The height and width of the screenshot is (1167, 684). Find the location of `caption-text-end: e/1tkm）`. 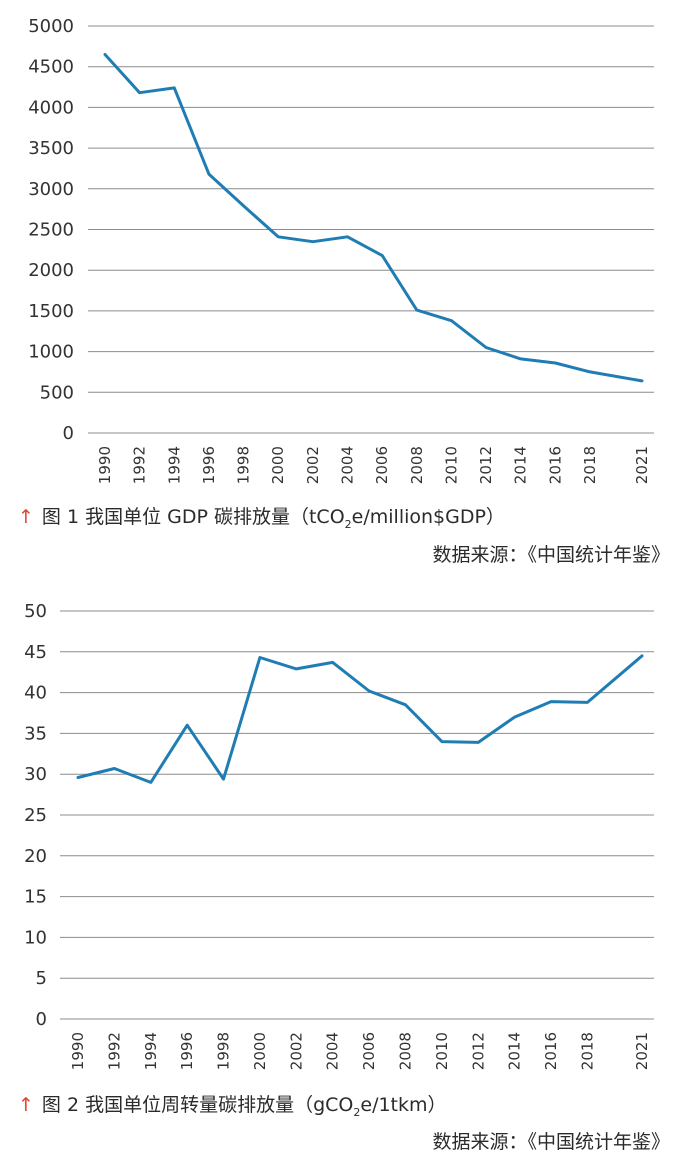

caption-text-end: e/1tkm） is located at coordinates (403, 1105).